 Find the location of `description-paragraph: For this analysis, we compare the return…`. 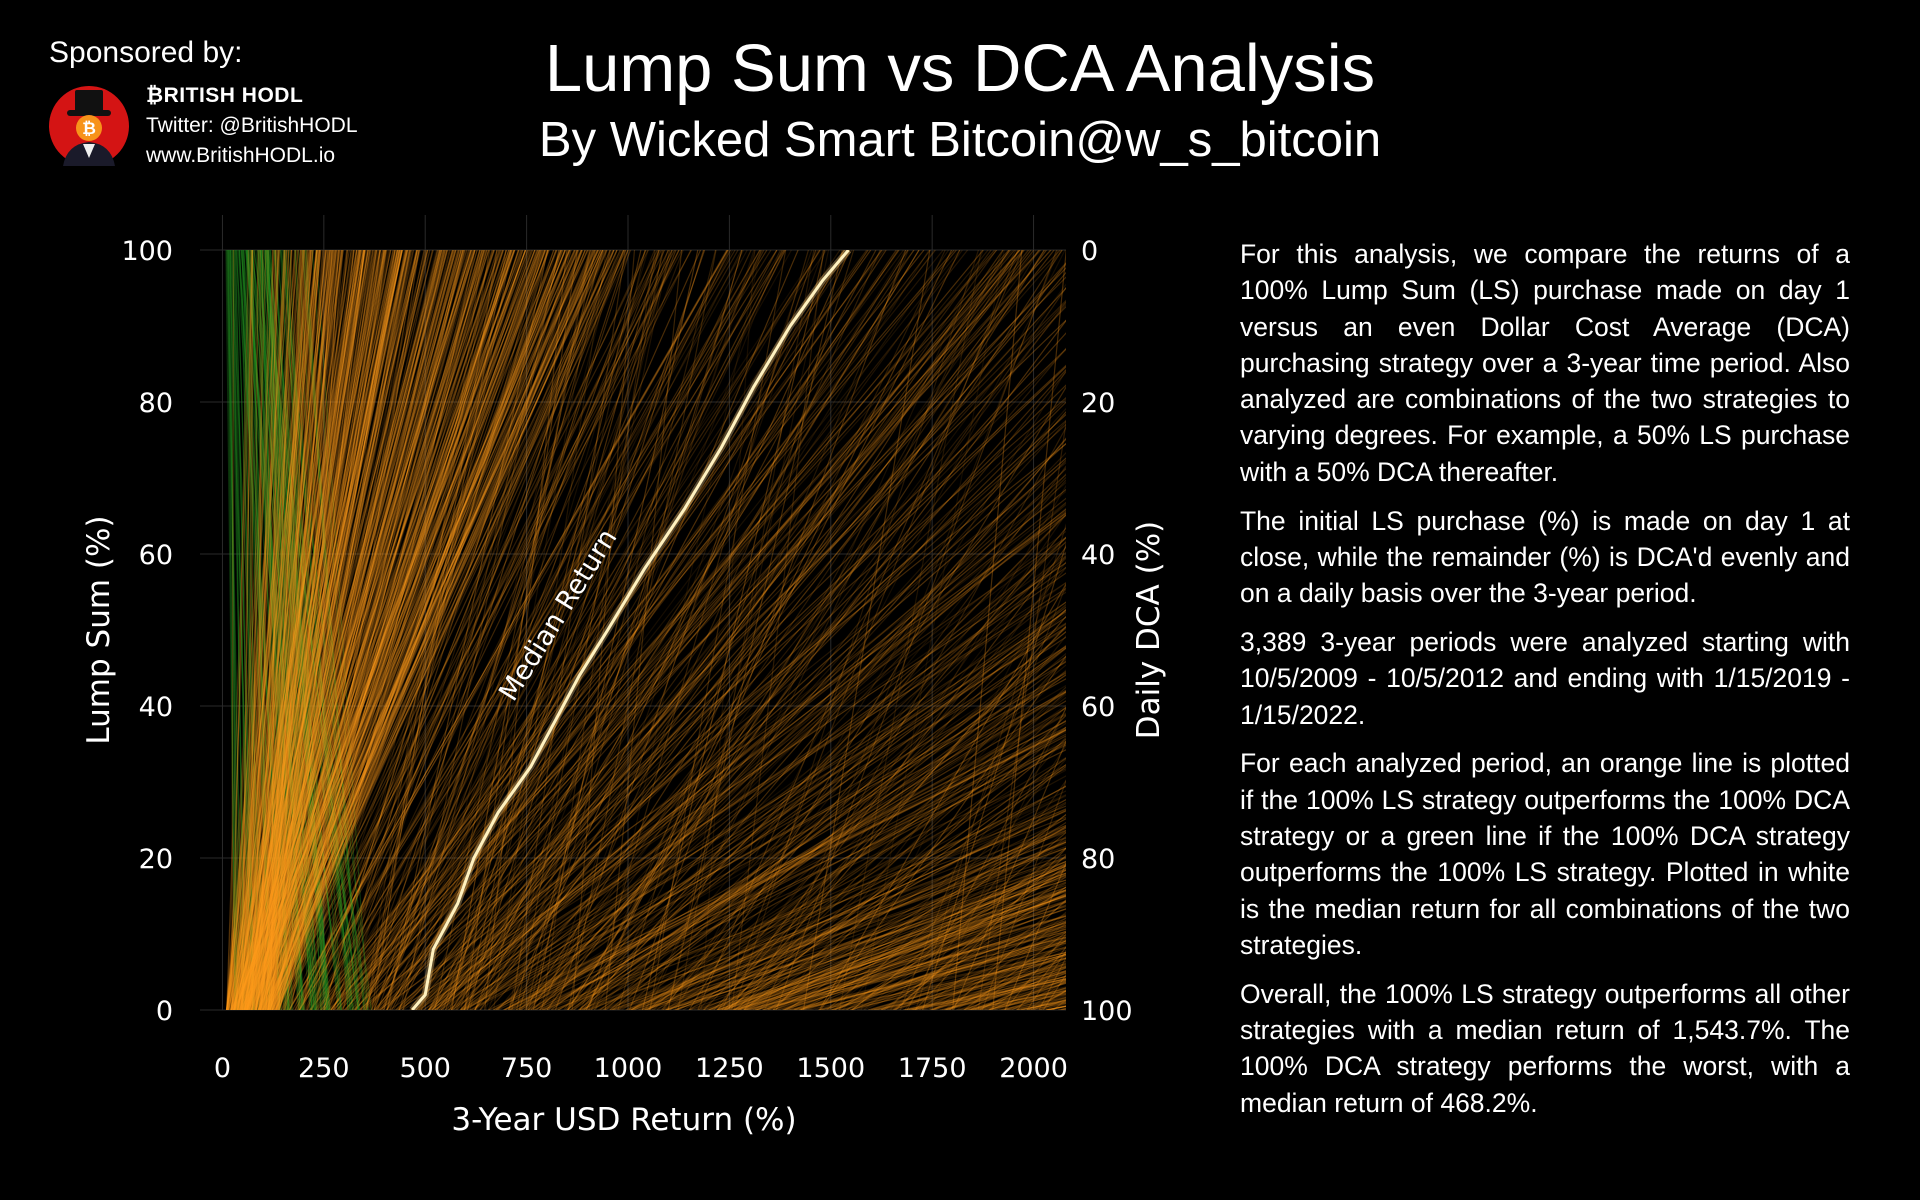

description-paragraph: For this analysis, we compare the return… is located at coordinates (1545, 363).